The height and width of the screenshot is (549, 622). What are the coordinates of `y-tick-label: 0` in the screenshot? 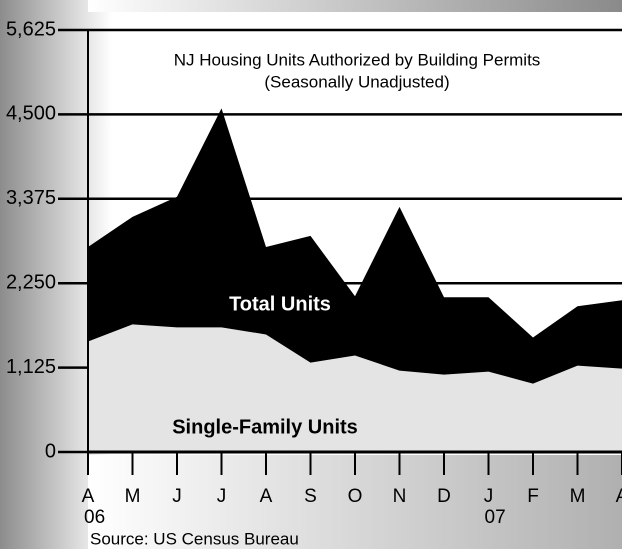 It's located at (50, 451).